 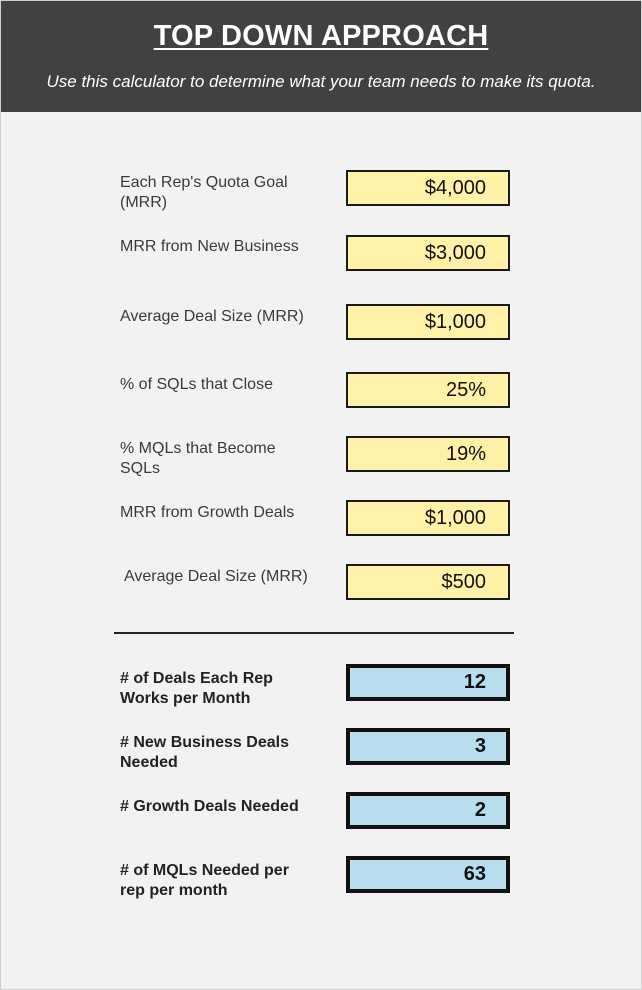 I want to click on growth-deals-output: 2, so click(x=428, y=810).